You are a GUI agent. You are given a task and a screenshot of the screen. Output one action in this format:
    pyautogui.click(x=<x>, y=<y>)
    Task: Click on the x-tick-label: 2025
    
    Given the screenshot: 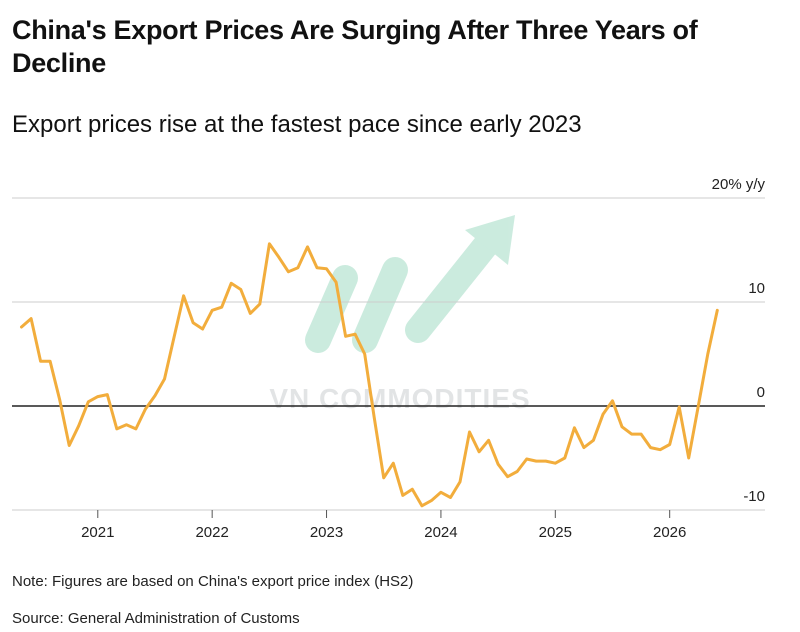 What is the action you would take?
    pyautogui.click(x=555, y=532)
    